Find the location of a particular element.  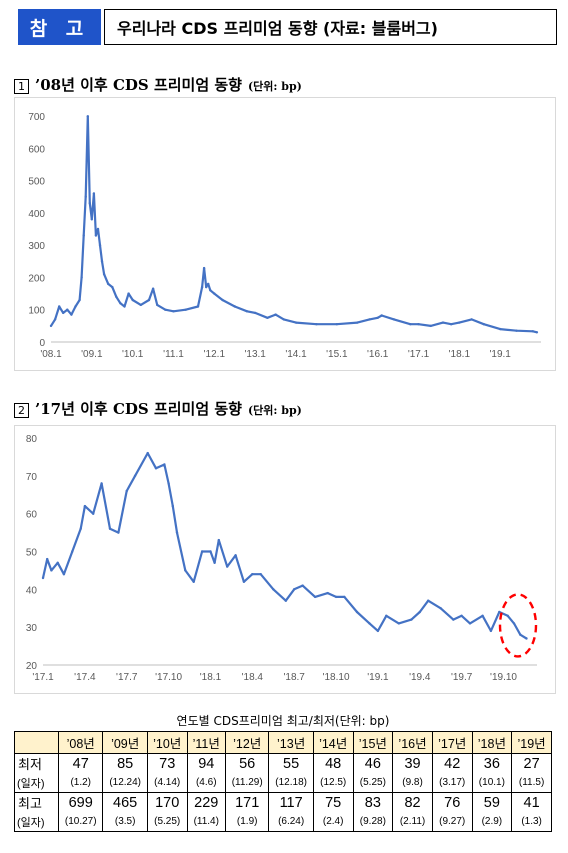

section-1-number: 1 is located at coordinates (21, 86).